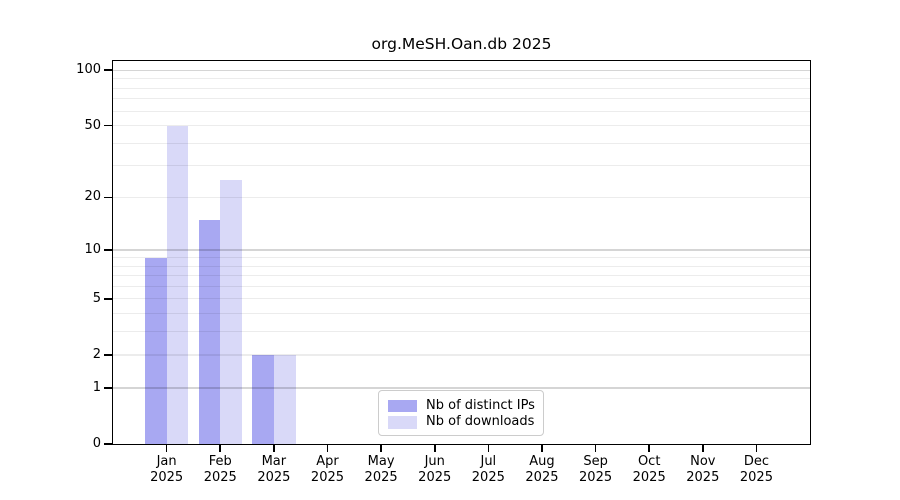  What do you see at coordinates (92, 125) in the screenshot?
I see `y-tick-label: 50` at bounding box center [92, 125].